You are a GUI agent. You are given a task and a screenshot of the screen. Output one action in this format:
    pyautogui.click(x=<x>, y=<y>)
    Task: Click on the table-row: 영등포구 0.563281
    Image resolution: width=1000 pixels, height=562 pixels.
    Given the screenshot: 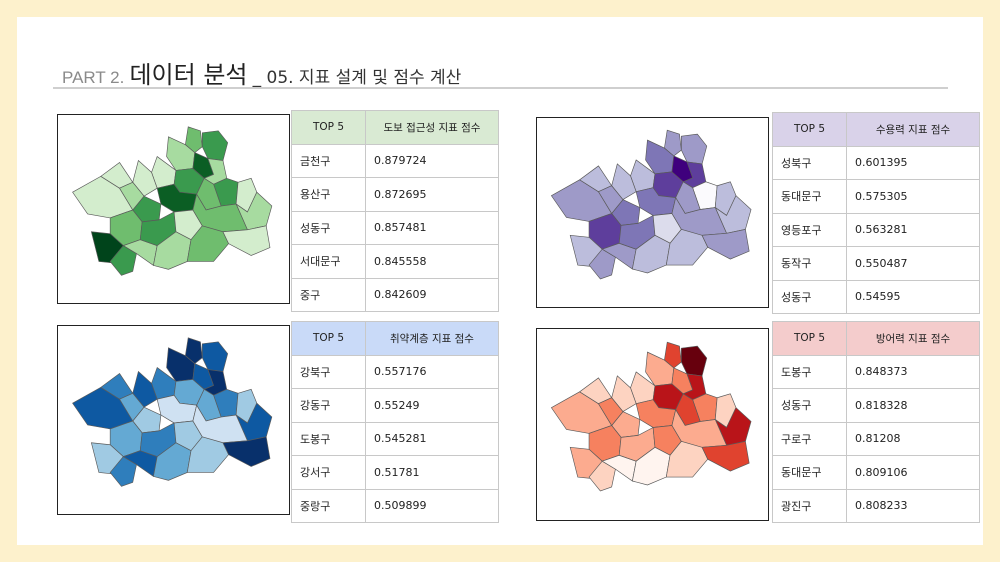 What is the action you would take?
    pyautogui.click(x=876, y=229)
    